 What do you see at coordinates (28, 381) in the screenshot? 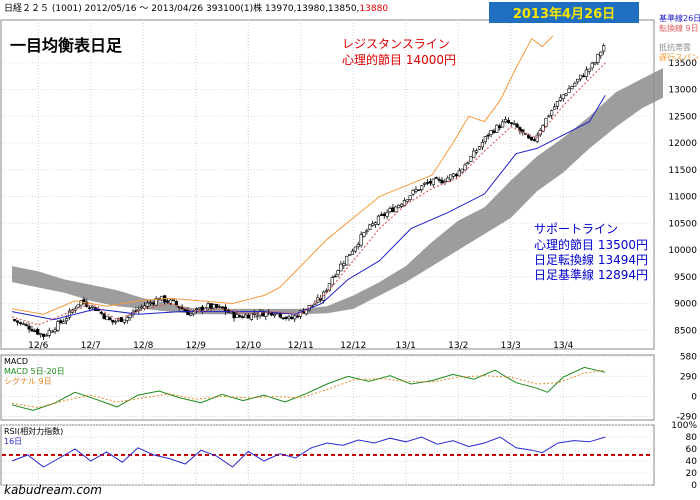
I see `signal-series-label: シグナル 9日` at bounding box center [28, 381].